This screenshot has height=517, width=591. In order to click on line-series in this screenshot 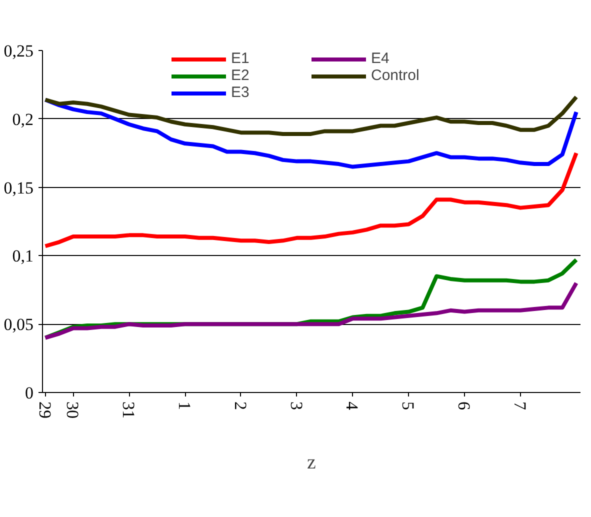, I will do `click(310, 310)`.